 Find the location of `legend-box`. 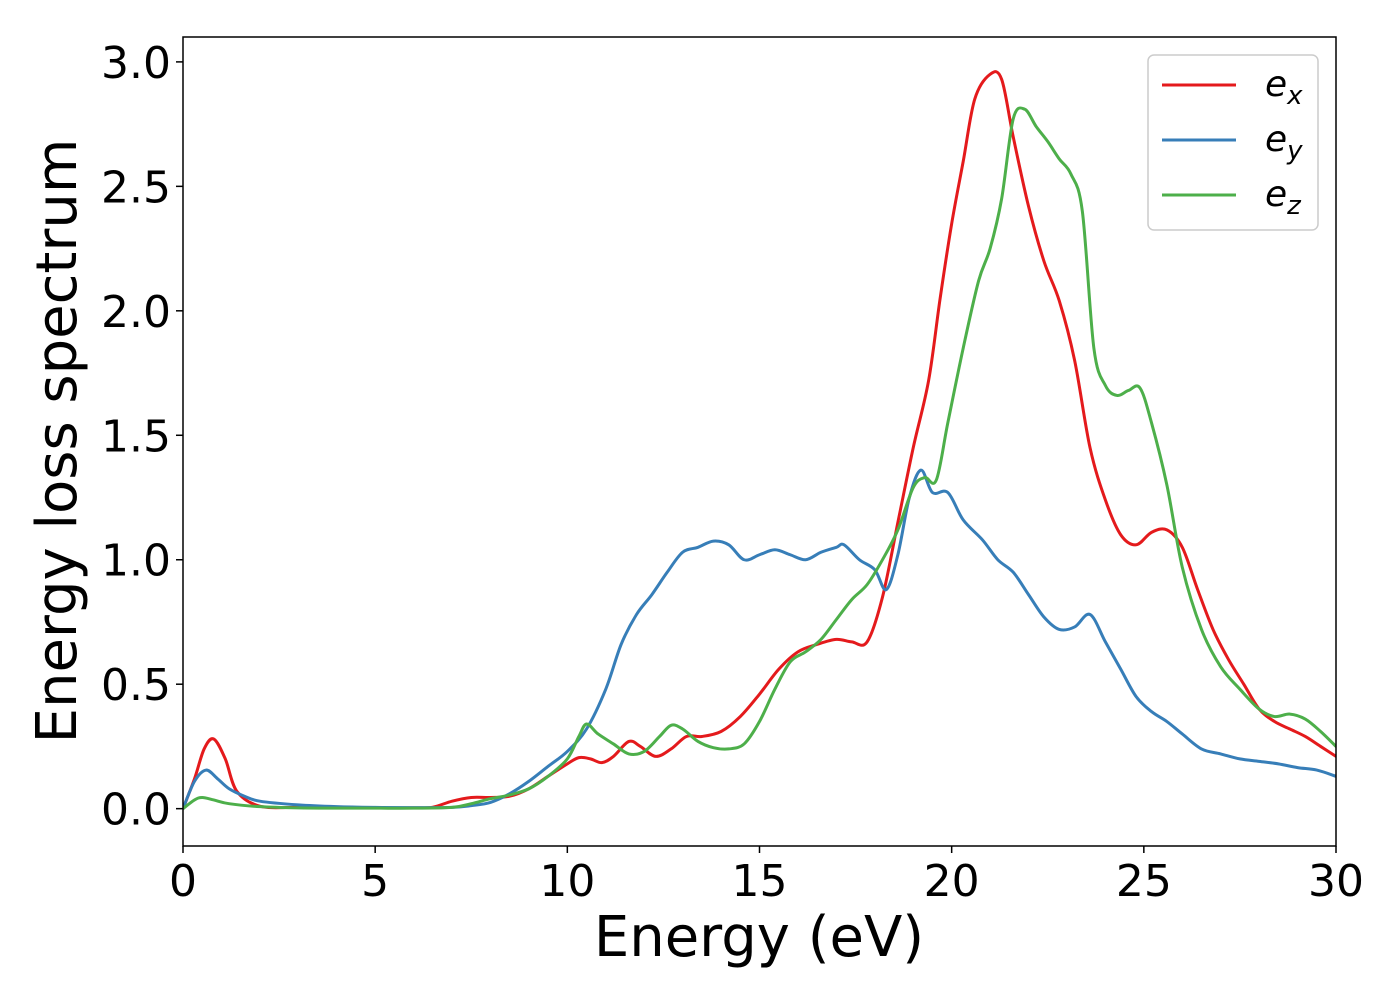

legend-box is located at coordinates (1233, 142).